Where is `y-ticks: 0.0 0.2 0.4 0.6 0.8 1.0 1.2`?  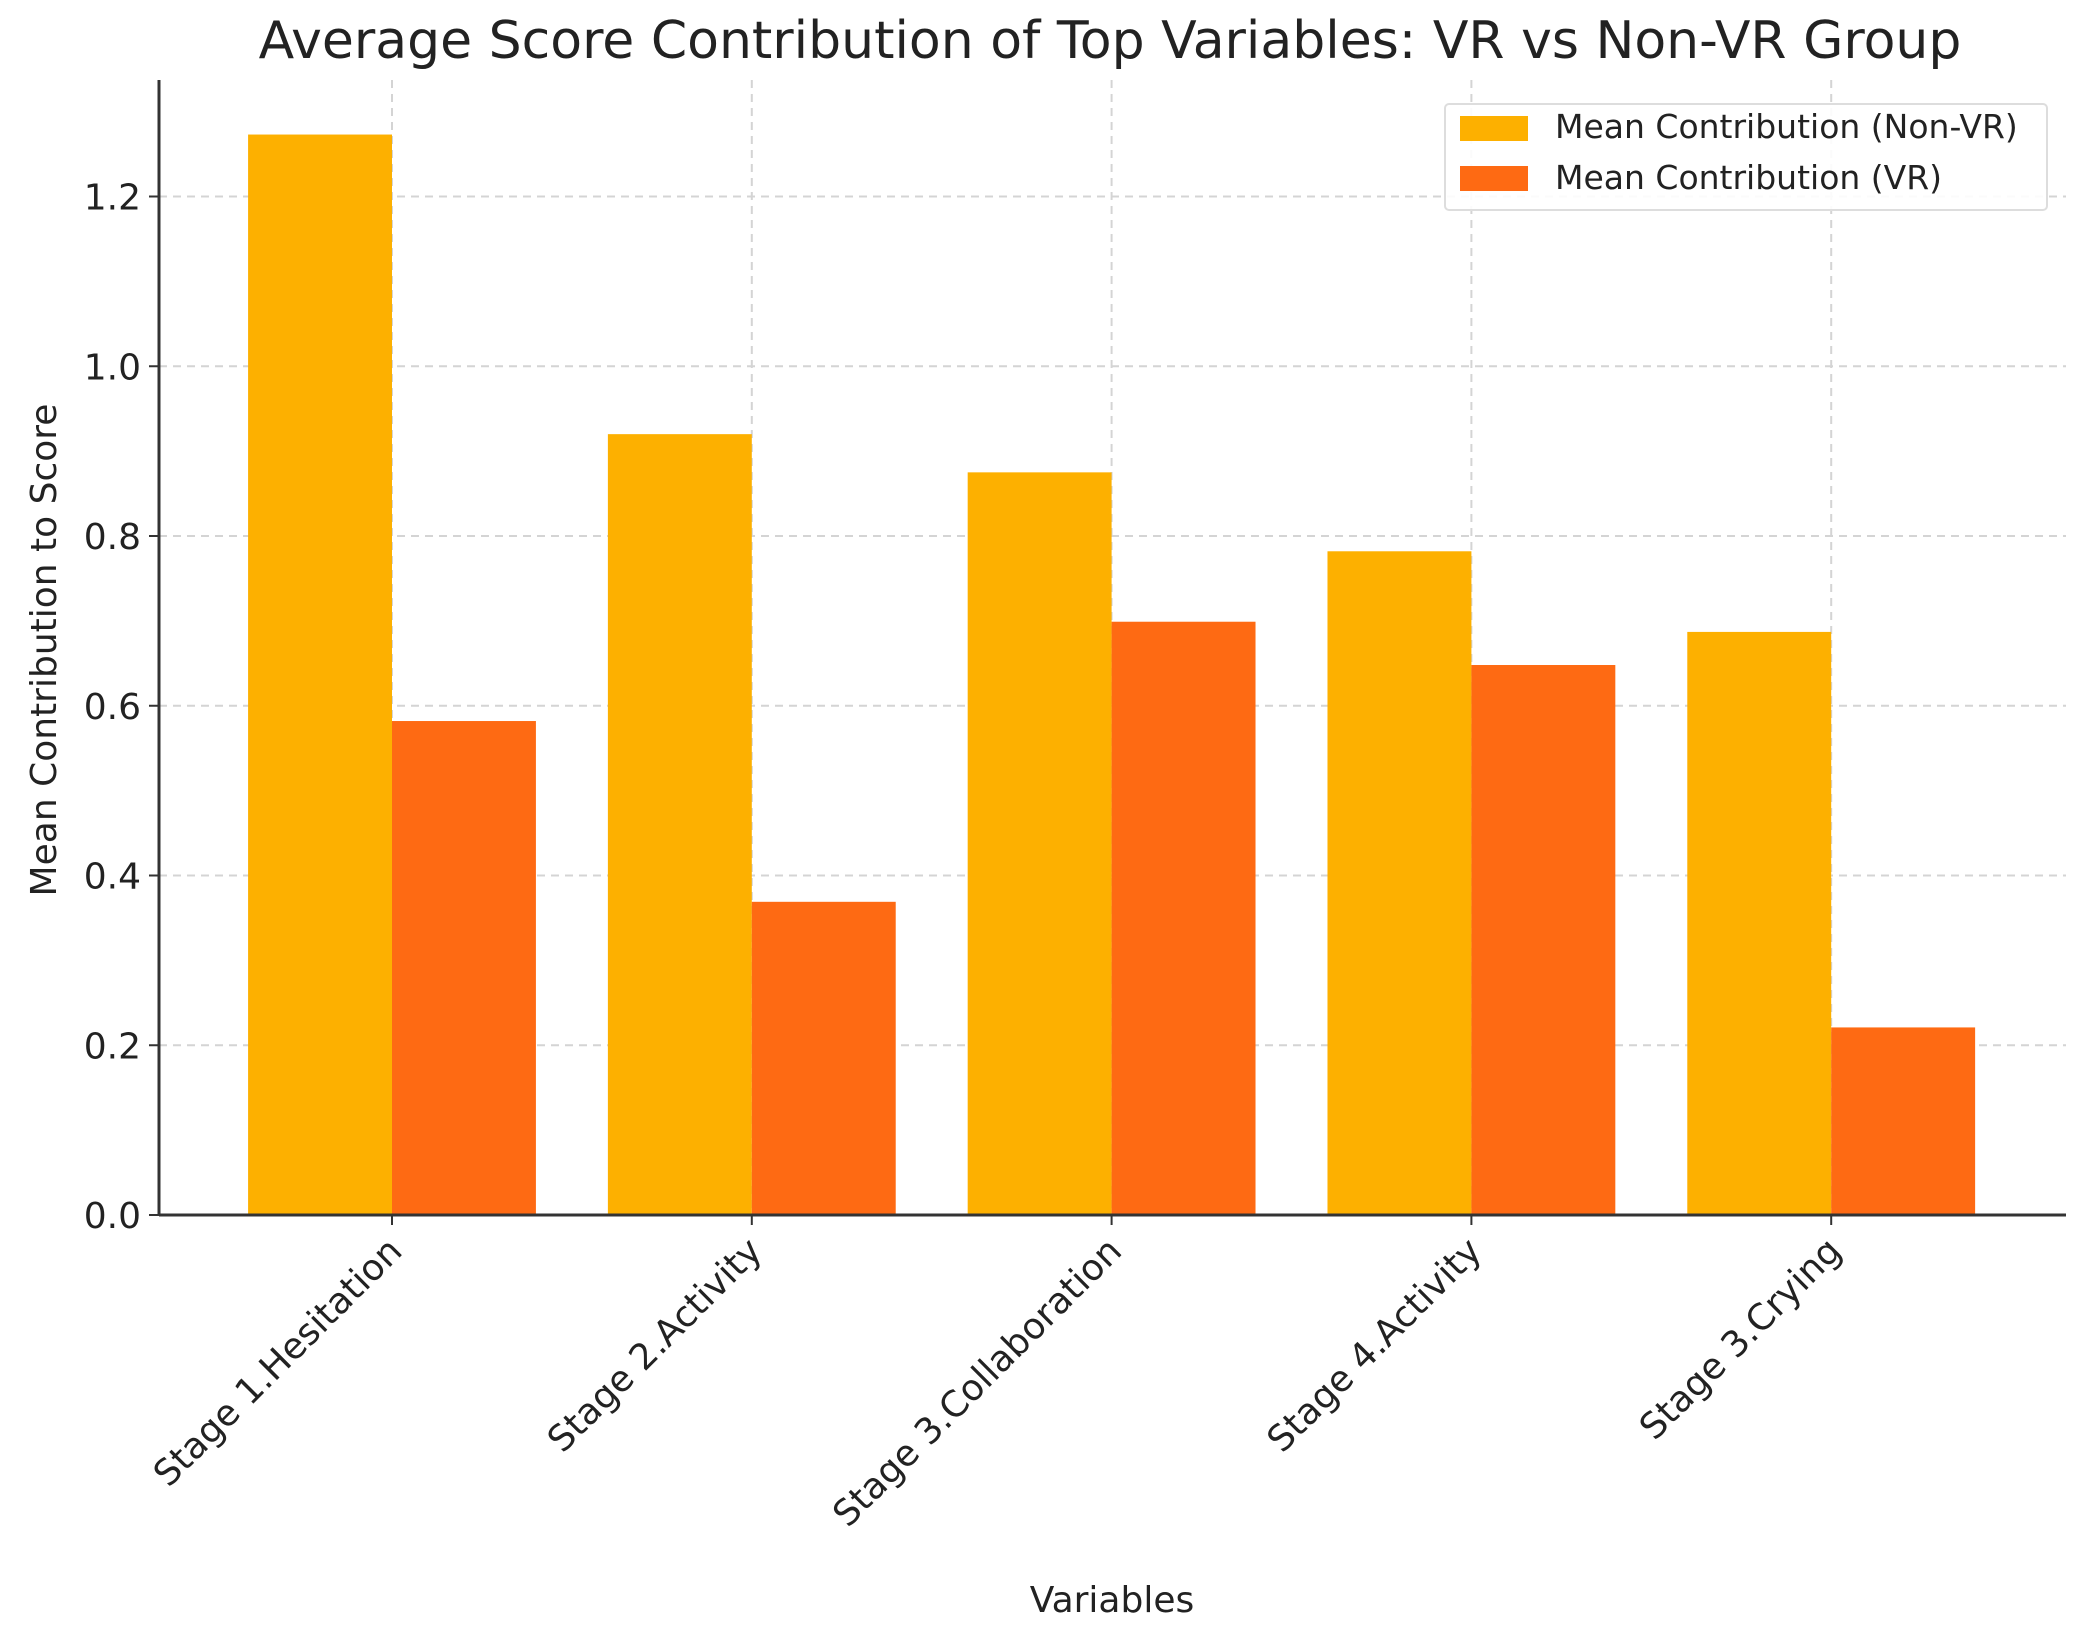 y-ticks: 0.0 0.2 0.4 0.6 0.8 1.0 1.2 is located at coordinates (121, 707).